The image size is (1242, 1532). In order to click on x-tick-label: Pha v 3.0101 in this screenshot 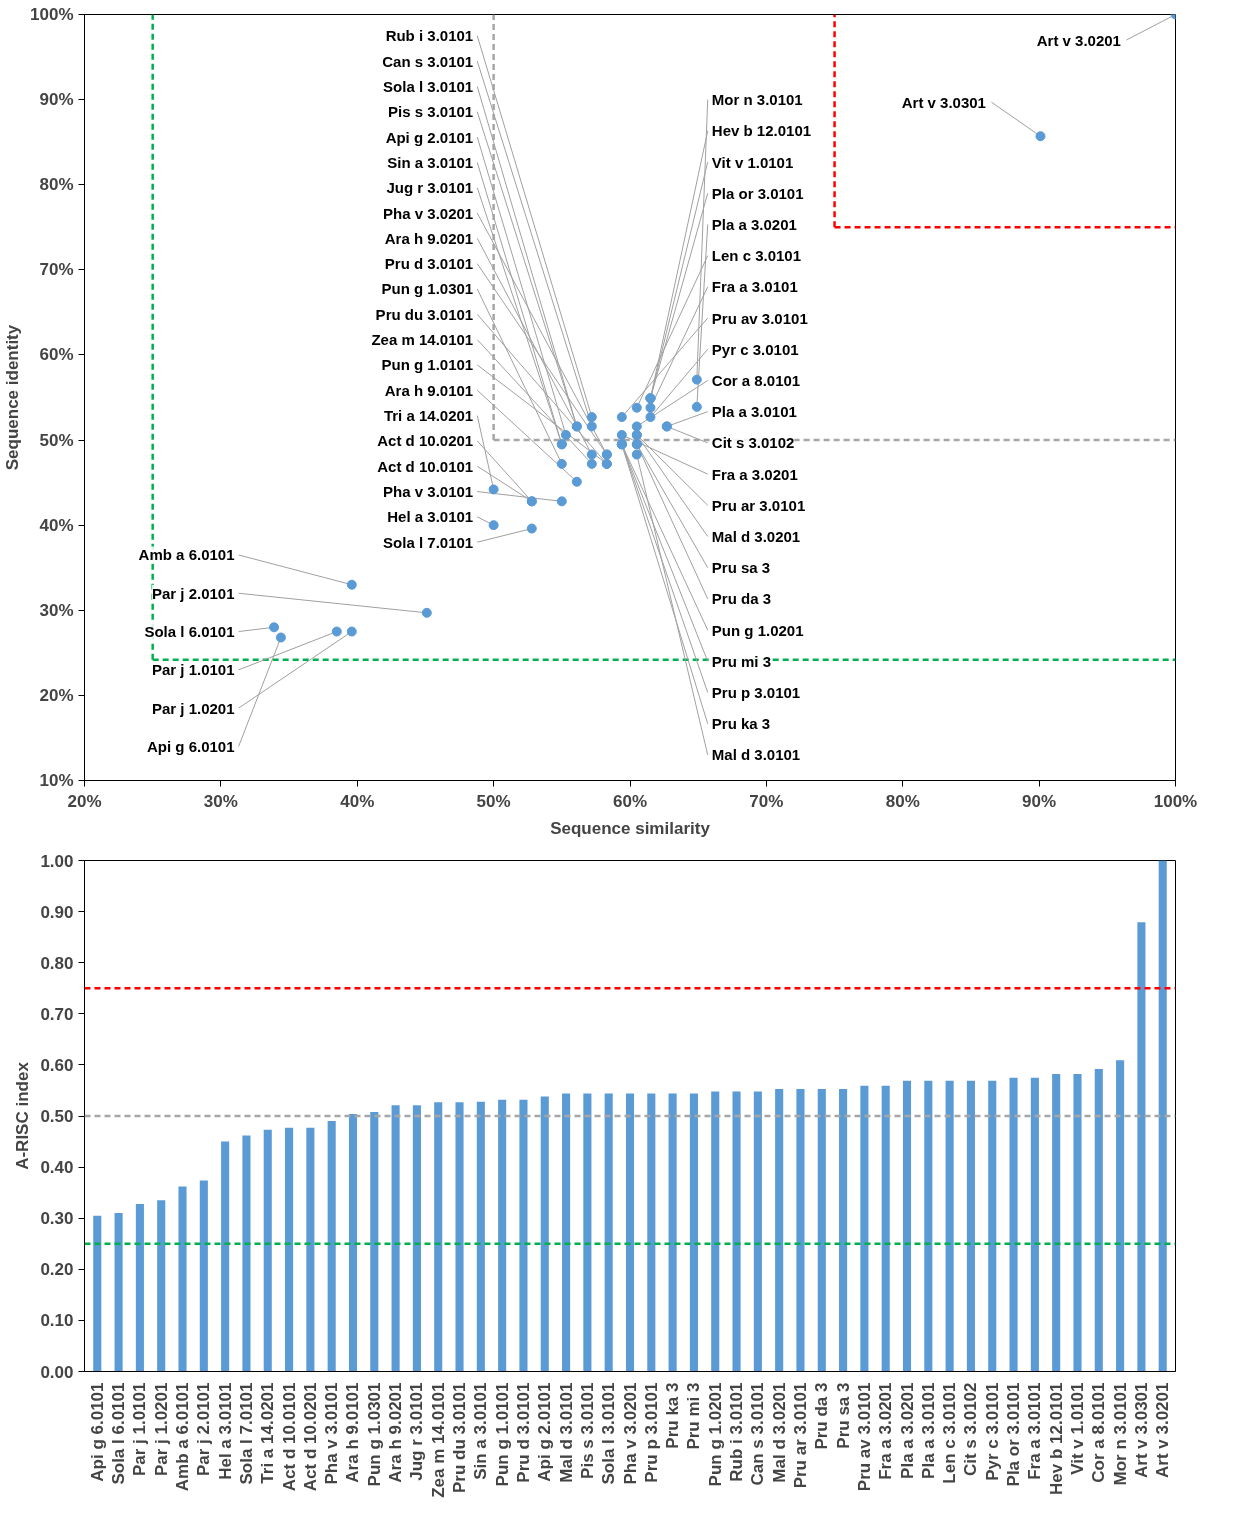, I will do `click(332, 1433)`.